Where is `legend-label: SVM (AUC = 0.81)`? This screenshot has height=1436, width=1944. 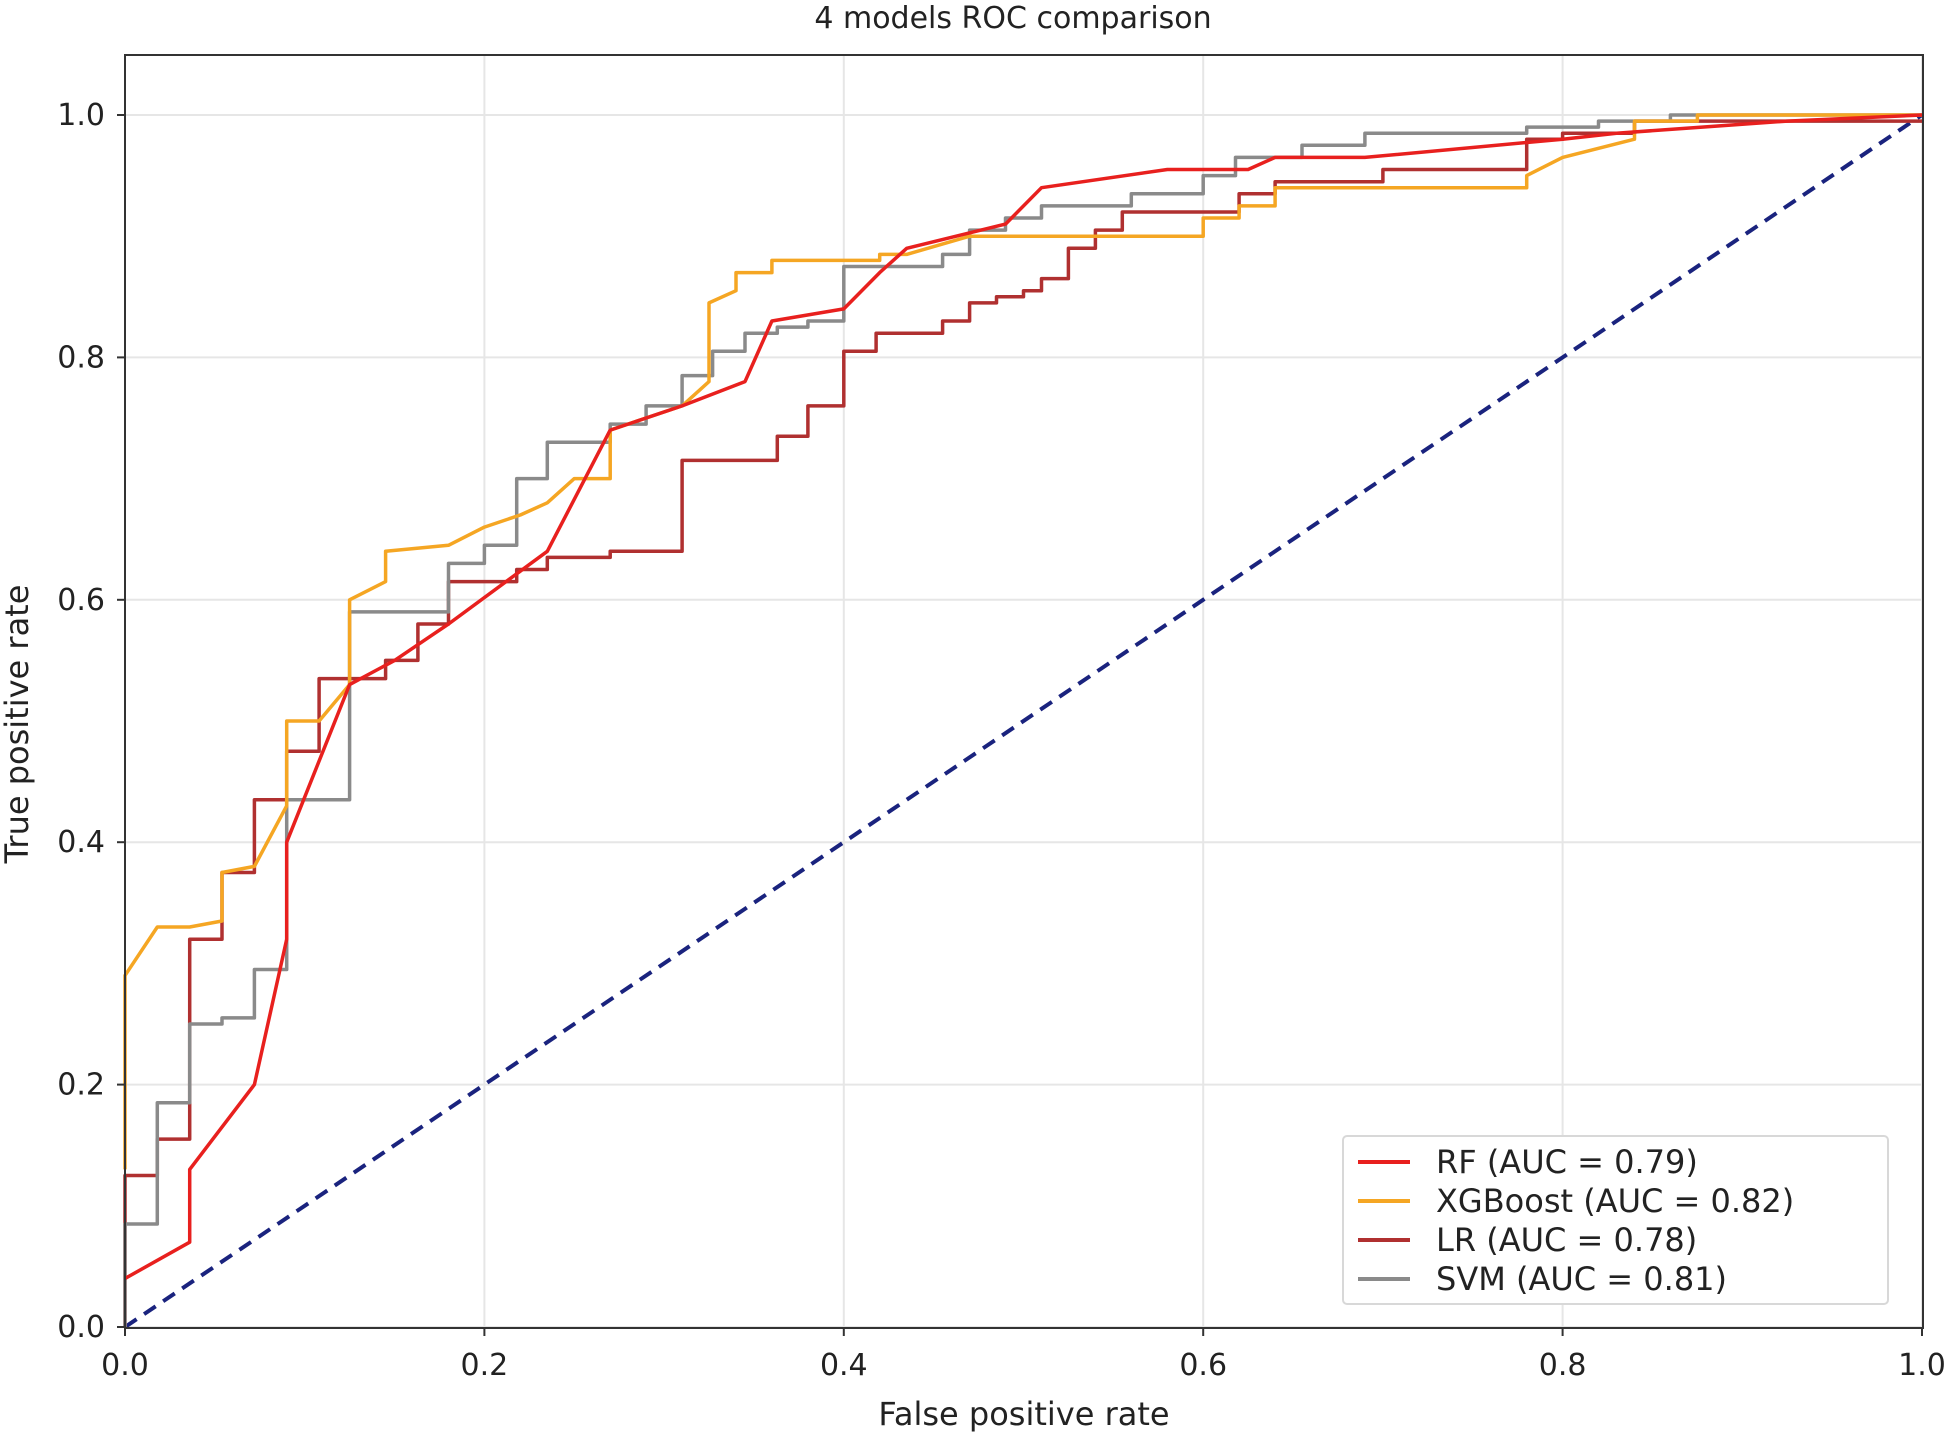
legend-label: SVM (AUC = 0.81) is located at coordinates (1581, 1279).